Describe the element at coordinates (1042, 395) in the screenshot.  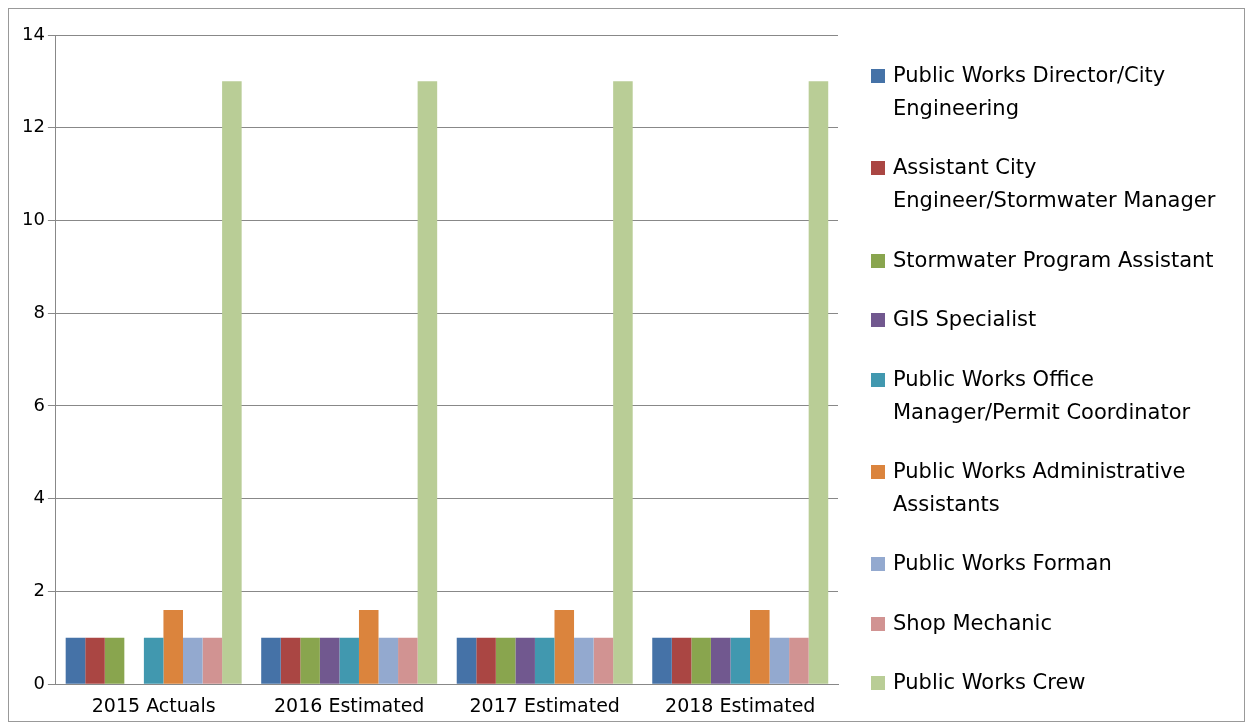
I see `legend-label: Public Works Office Manager/Permit Coordinator` at that location.